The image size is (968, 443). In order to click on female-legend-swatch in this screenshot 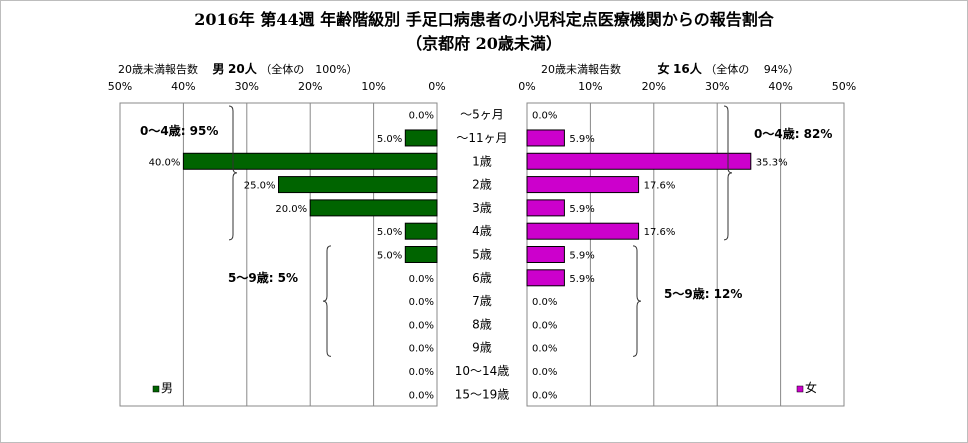, I will do `click(800, 389)`.